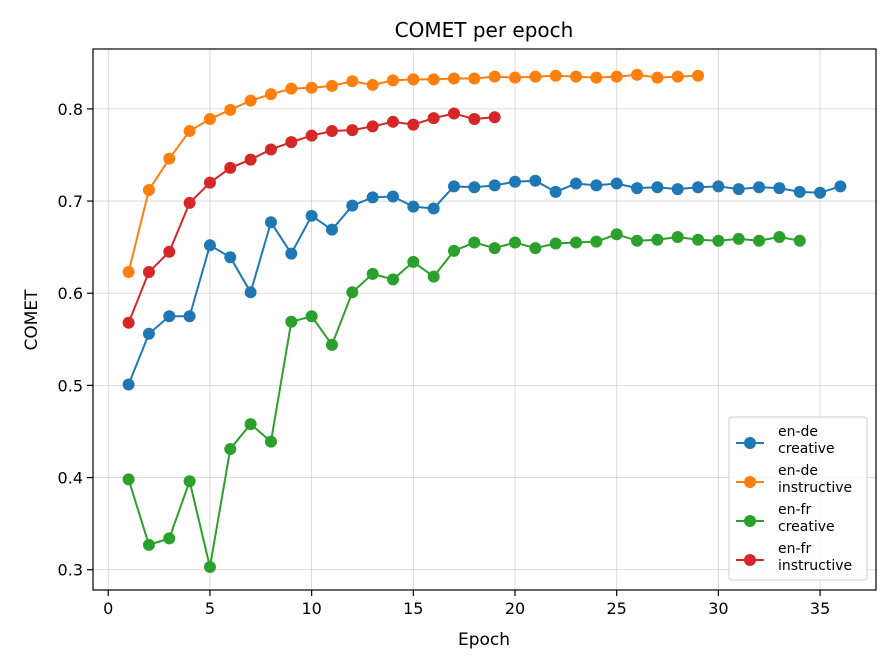 The height and width of the screenshot is (672, 896). What do you see at coordinates (311, 608) in the screenshot?
I see `x-tick-label: 10` at bounding box center [311, 608].